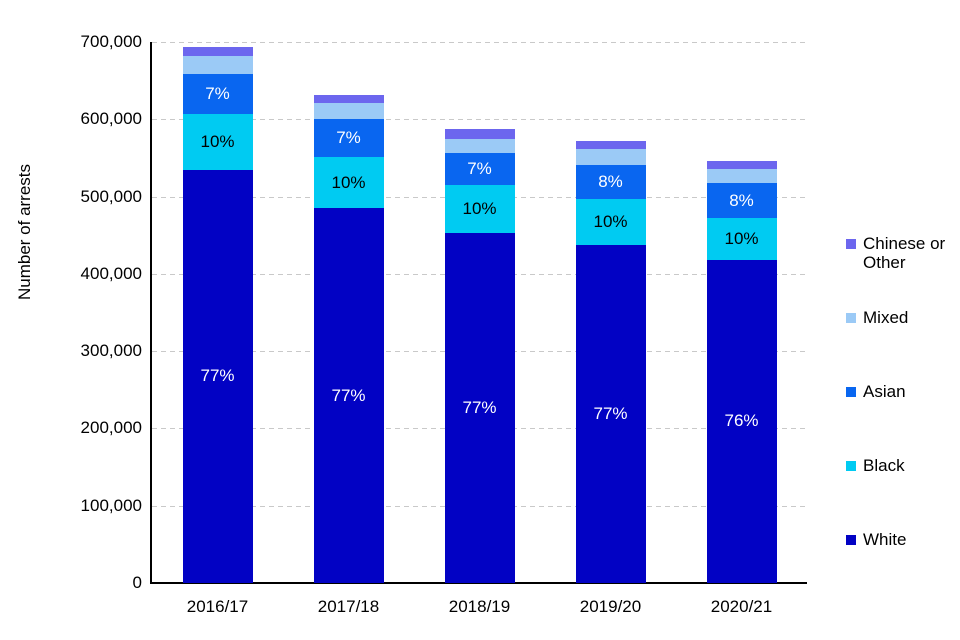 The height and width of the screenshot is (640, 960). I want to click on legend-item-white: White, so click(902, 567).